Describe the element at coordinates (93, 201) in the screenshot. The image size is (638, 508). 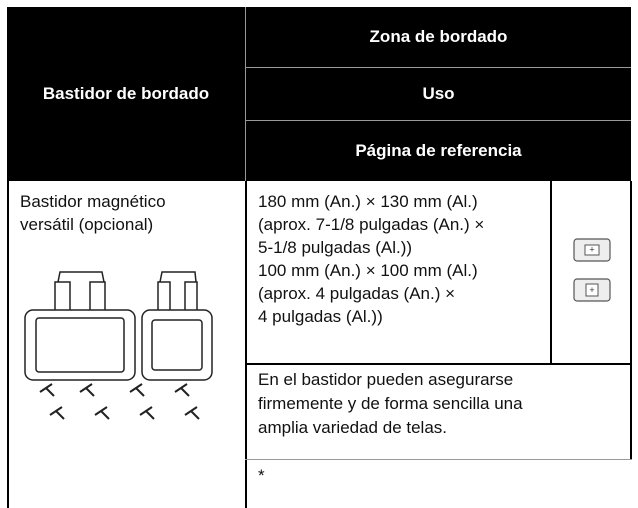
I see `text-line: Bastidor magnético` at that location.